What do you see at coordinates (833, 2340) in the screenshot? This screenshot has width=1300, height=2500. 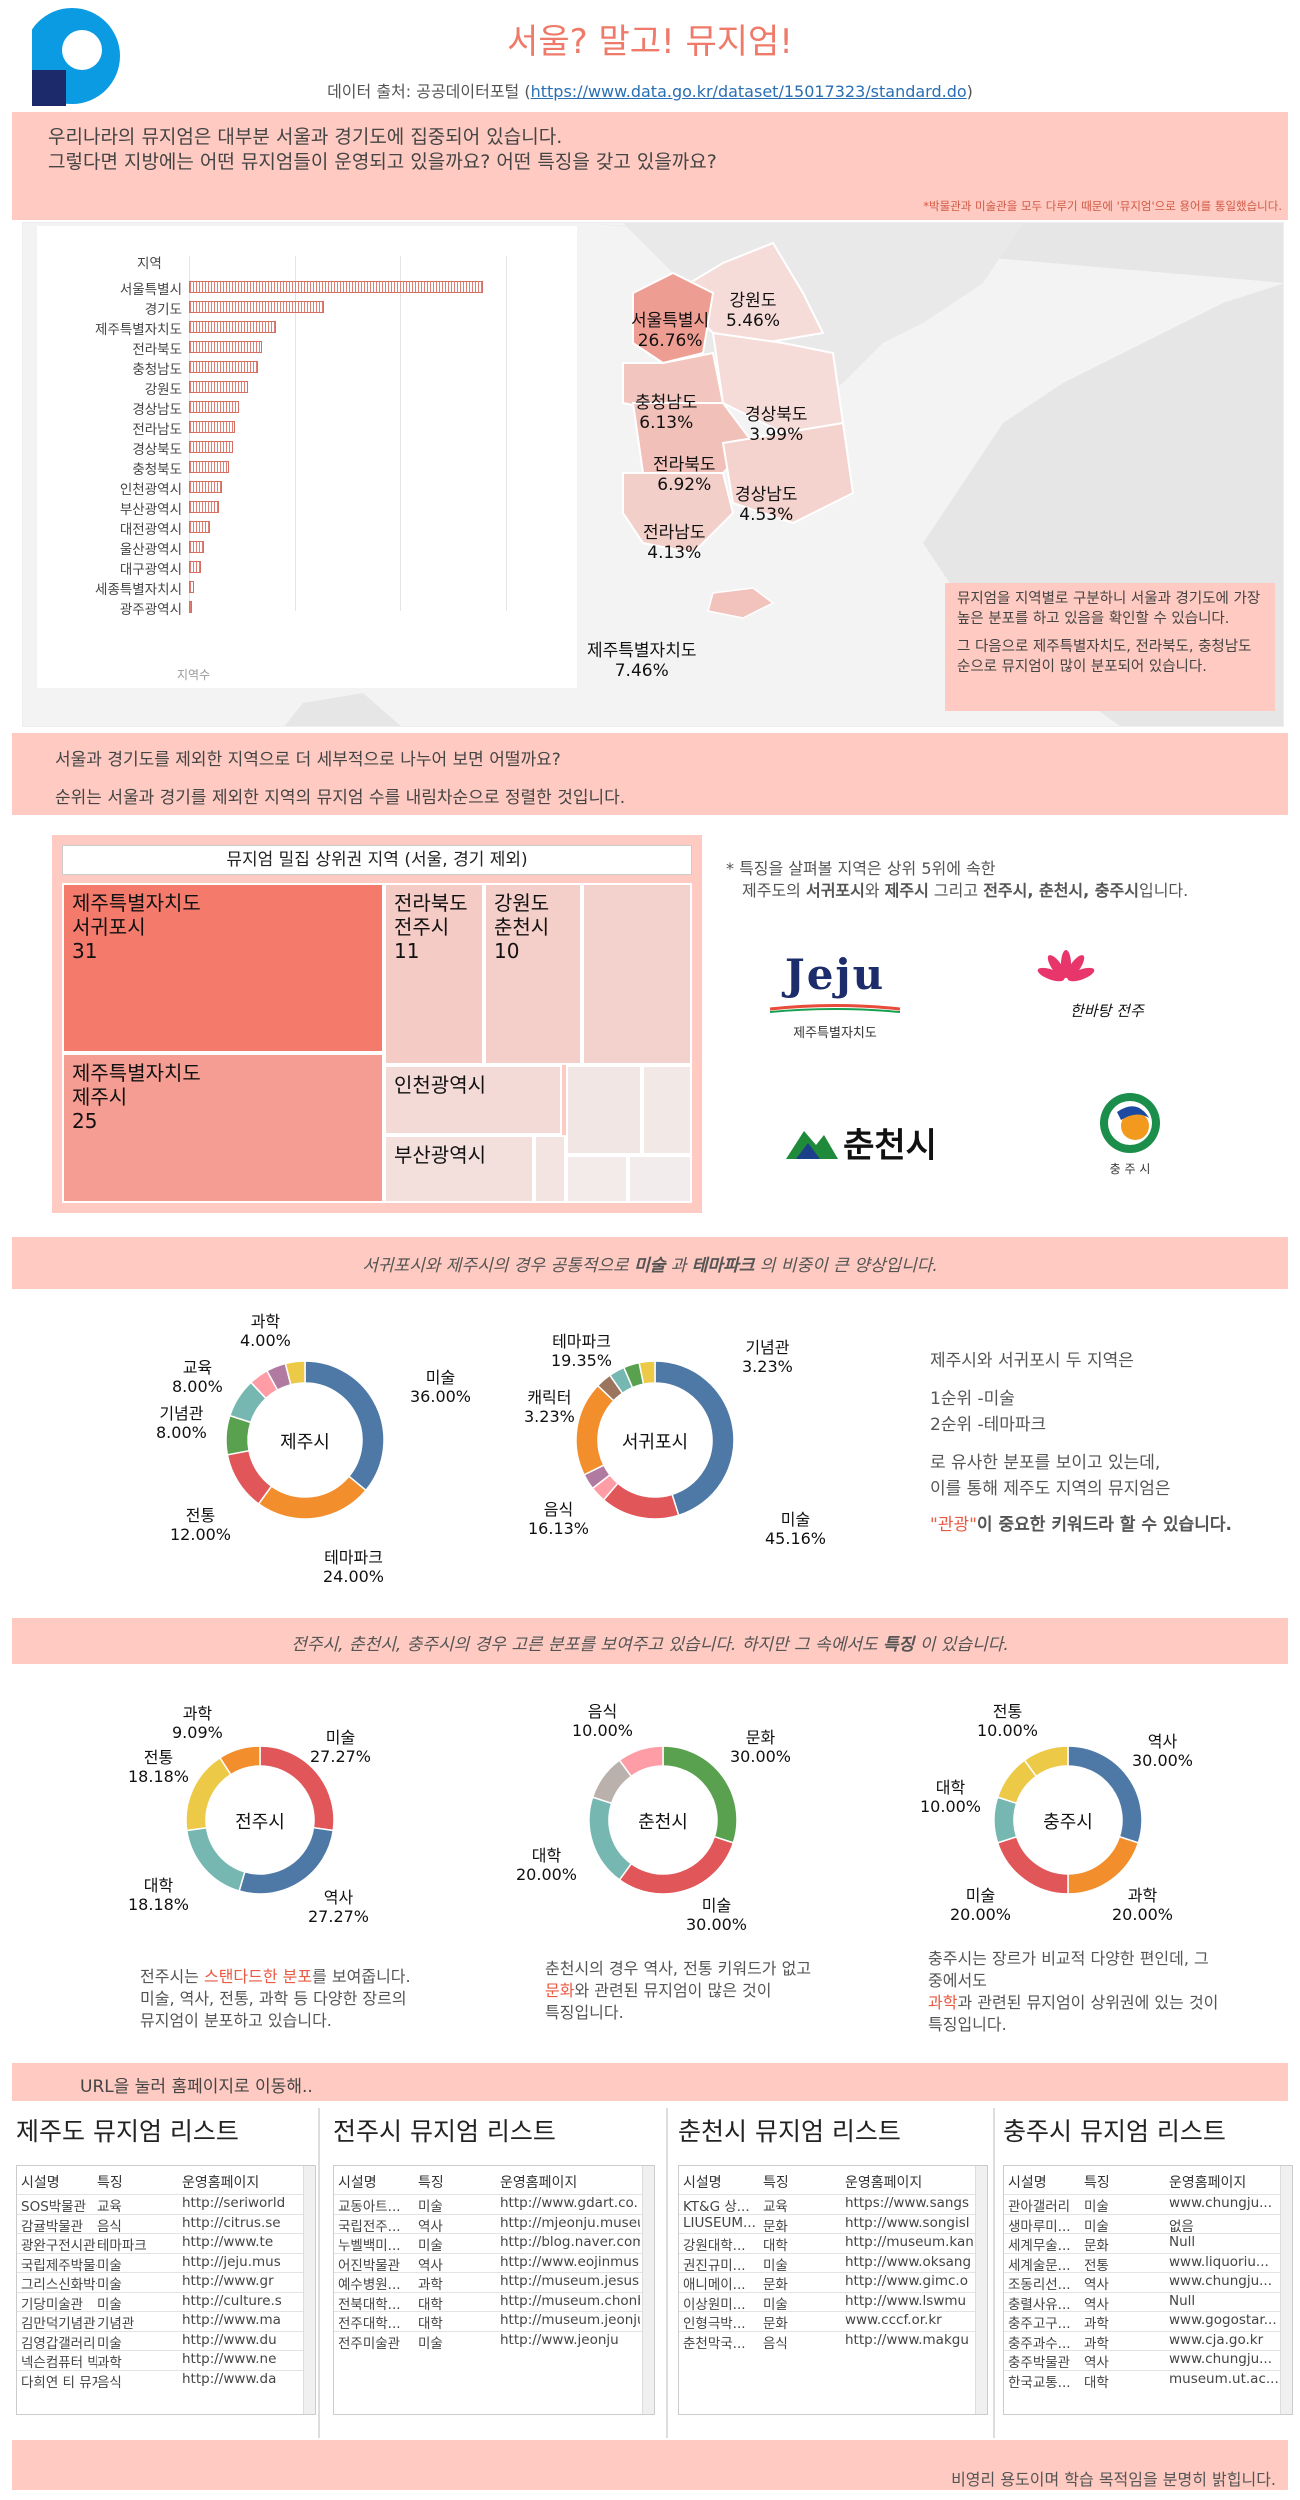 I see `list-row: 춘천막국... 음식 http://www.makgu` at bounding box center [833, 2340].